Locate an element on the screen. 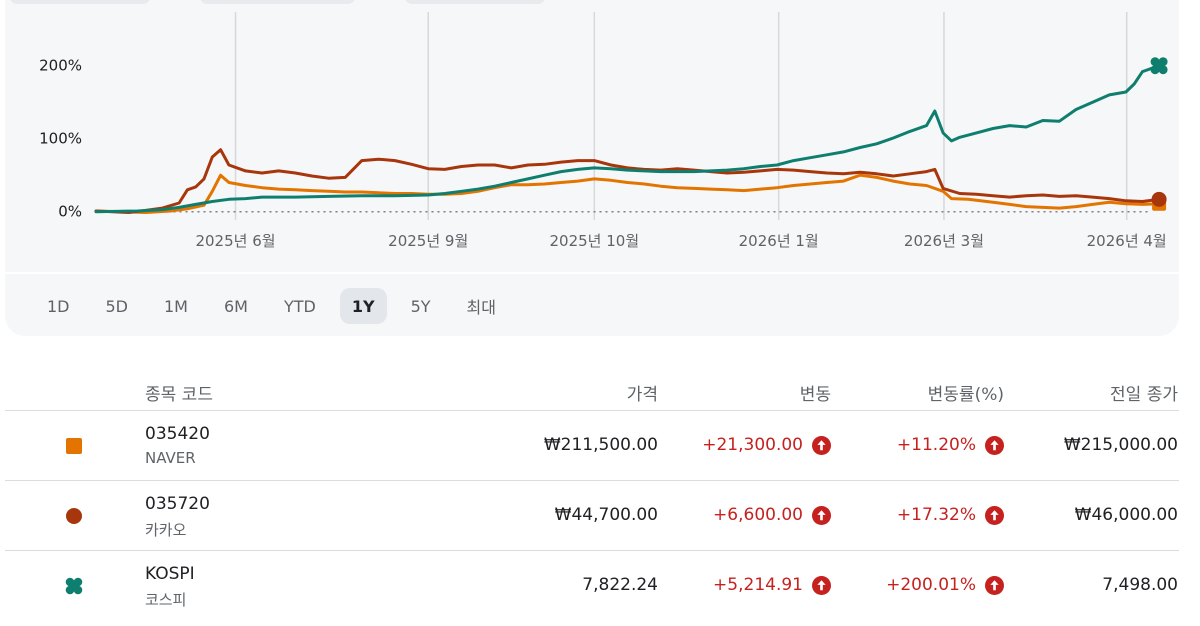  end-marker-circle is located at coordinates (1159, 199).